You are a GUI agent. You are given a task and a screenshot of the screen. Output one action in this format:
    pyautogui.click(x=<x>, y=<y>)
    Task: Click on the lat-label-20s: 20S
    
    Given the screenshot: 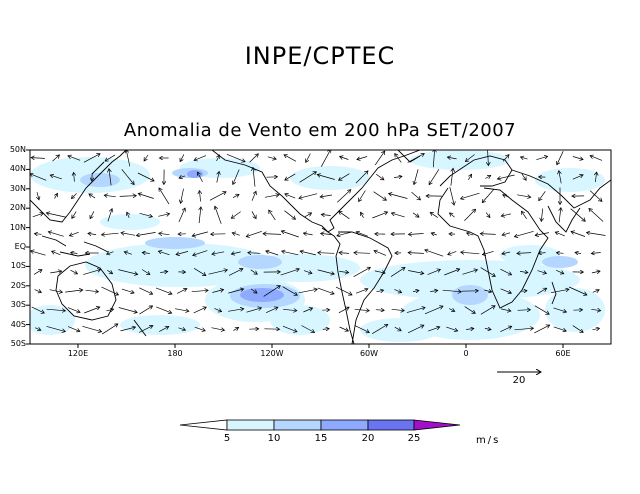 What is the action you would take?
    pyautogui.click(x=18, y=285)
    